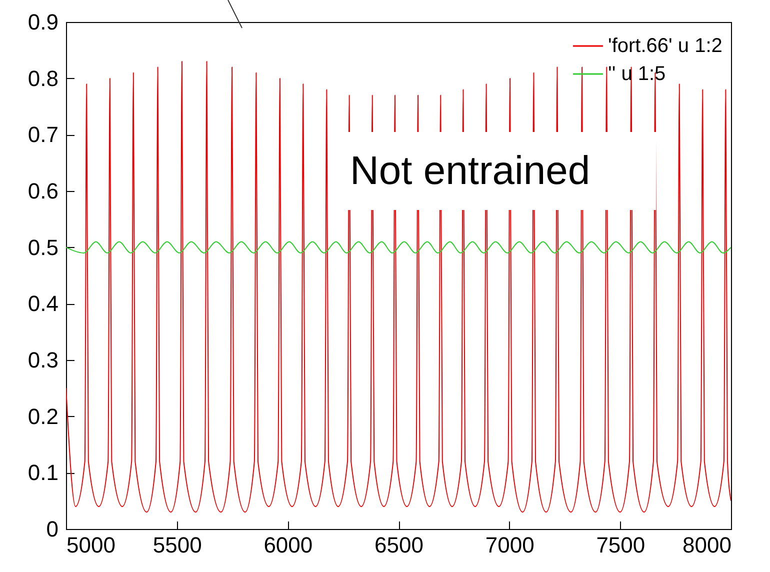 This screenshot has height=572, width=770. I want to click on legend-label: 'fort.66' u 1:2, so click(665, 46).